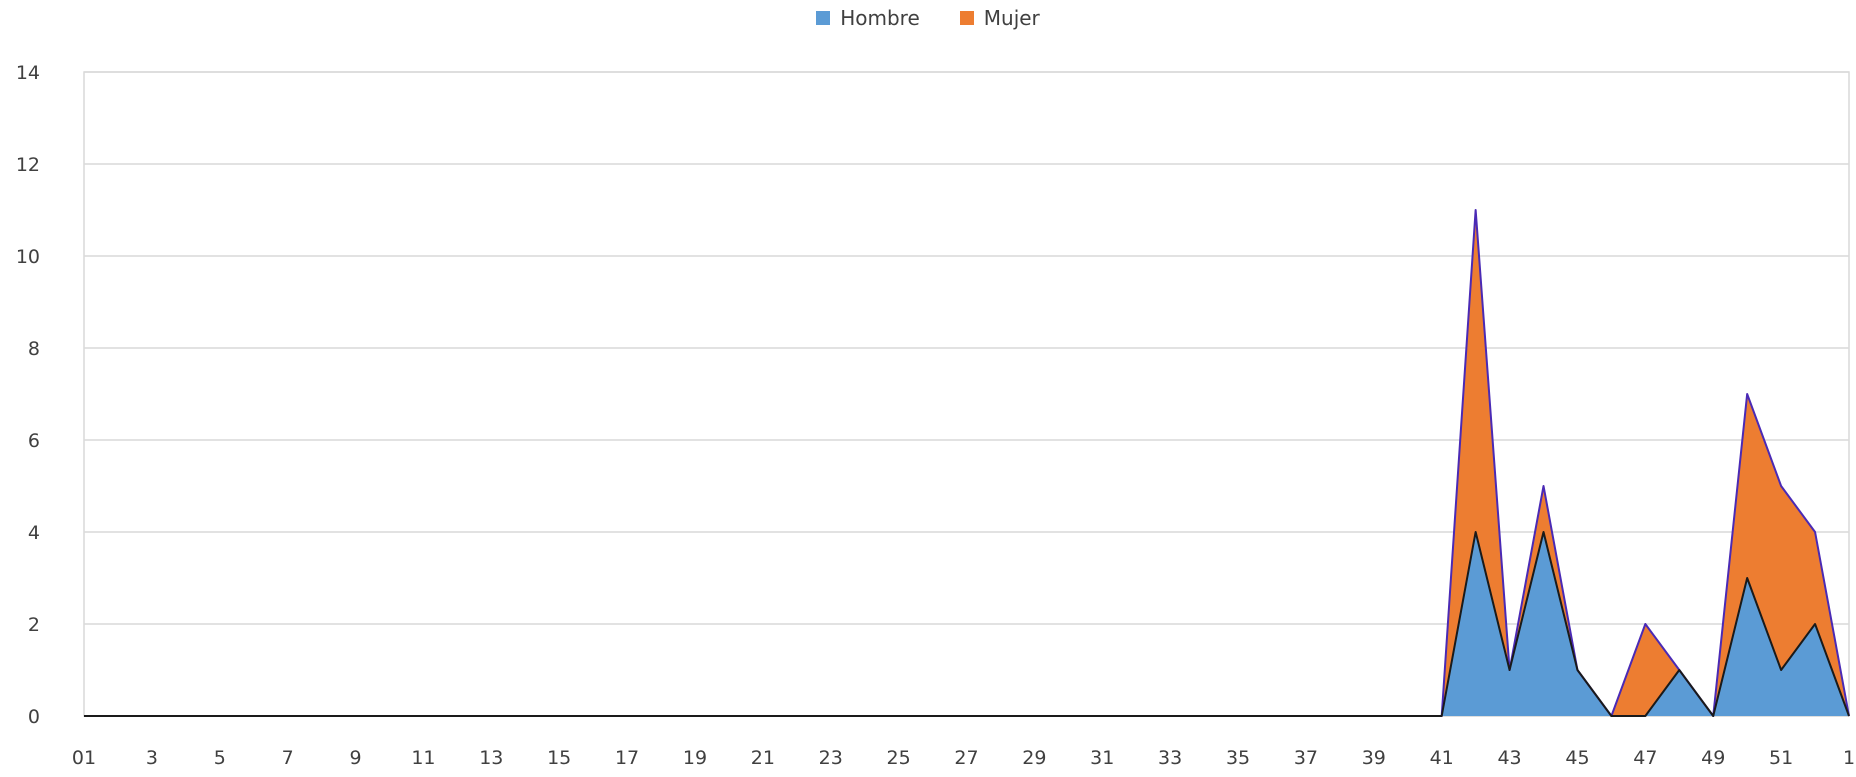 The width and height of the screenshot is (1856, 777). What do you see at coordinates (1011, 18) in the screenshot?
I see `legend-label-mujer: Mujer` at bounding box center [1011, 18].